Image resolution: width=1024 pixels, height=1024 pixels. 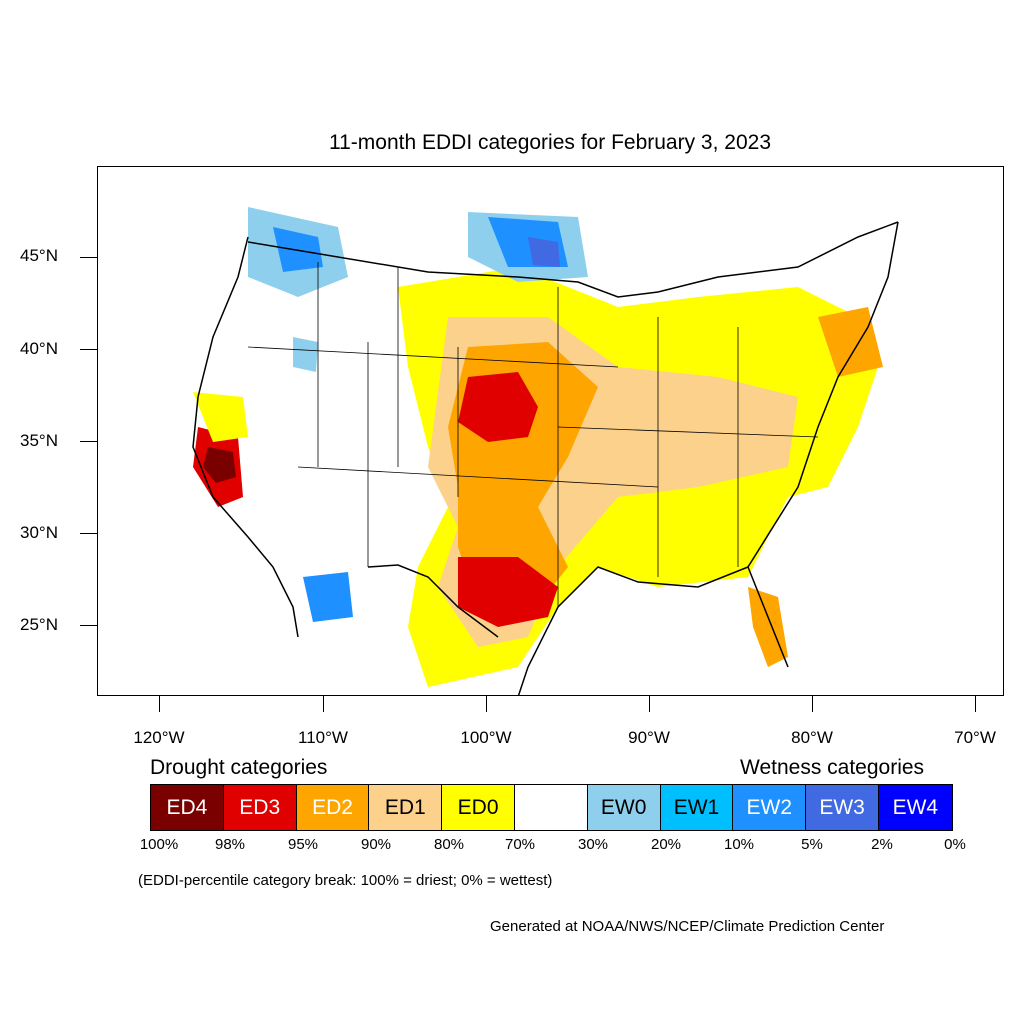 I want to click on legend-swatch-ew1: EW1, so click(x=697, y=807).